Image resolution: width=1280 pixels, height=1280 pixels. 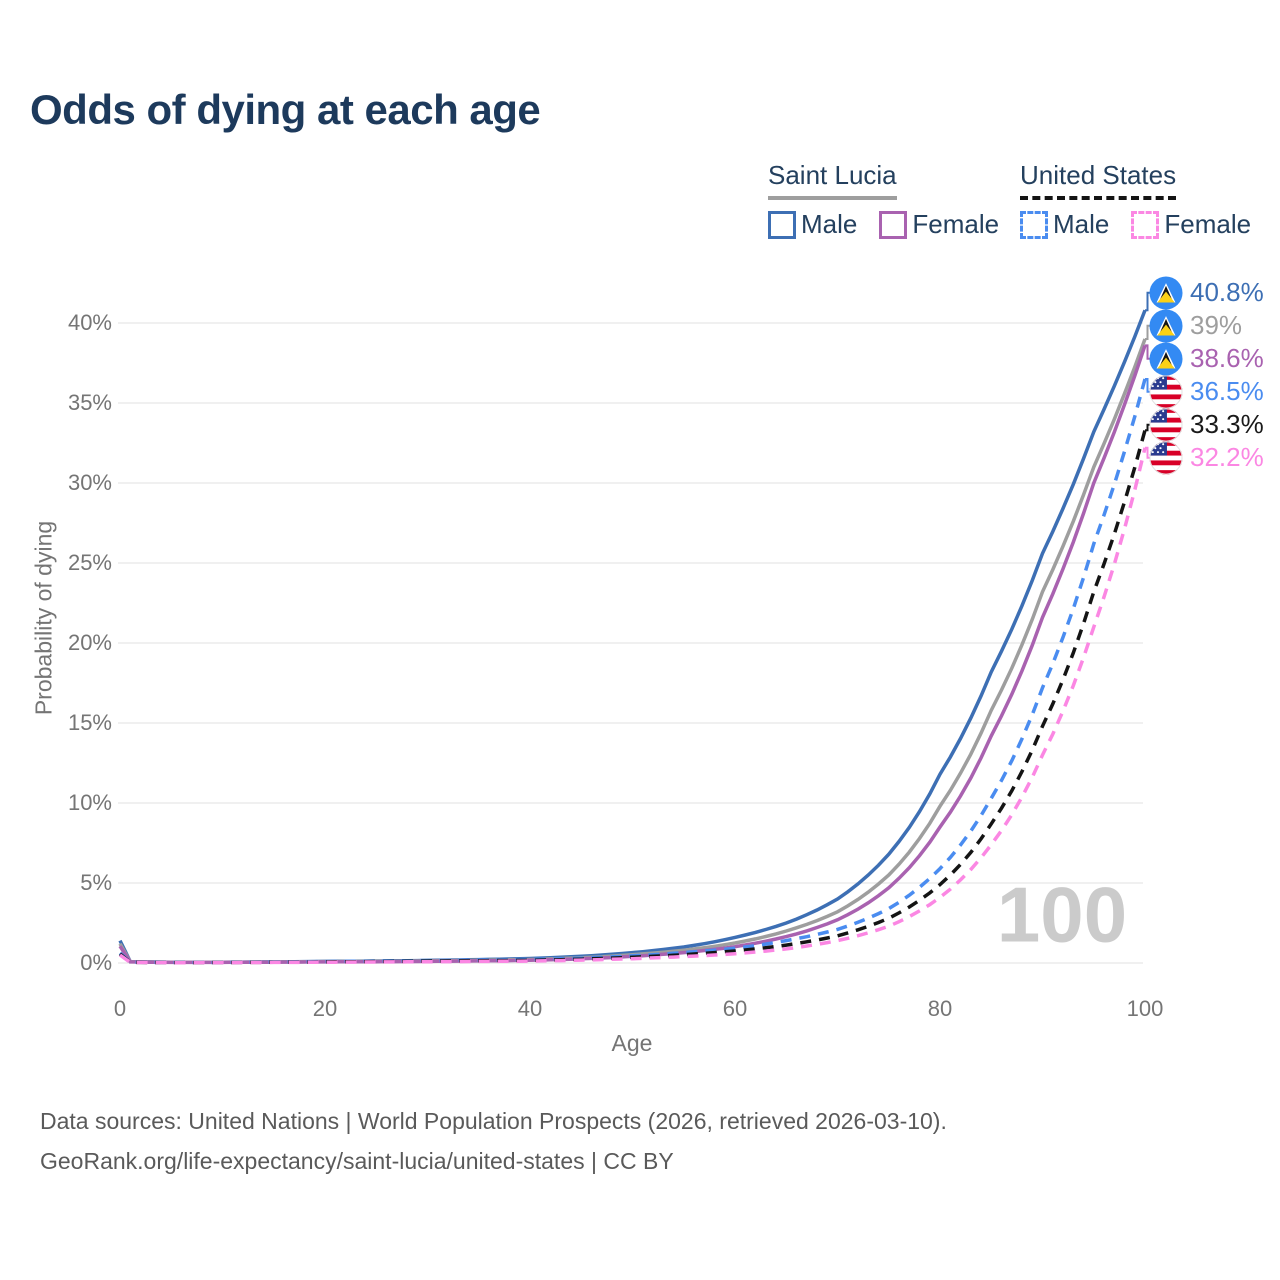 I want to click on legend-swatch-united-states-female, so click(x=1145, y=224).